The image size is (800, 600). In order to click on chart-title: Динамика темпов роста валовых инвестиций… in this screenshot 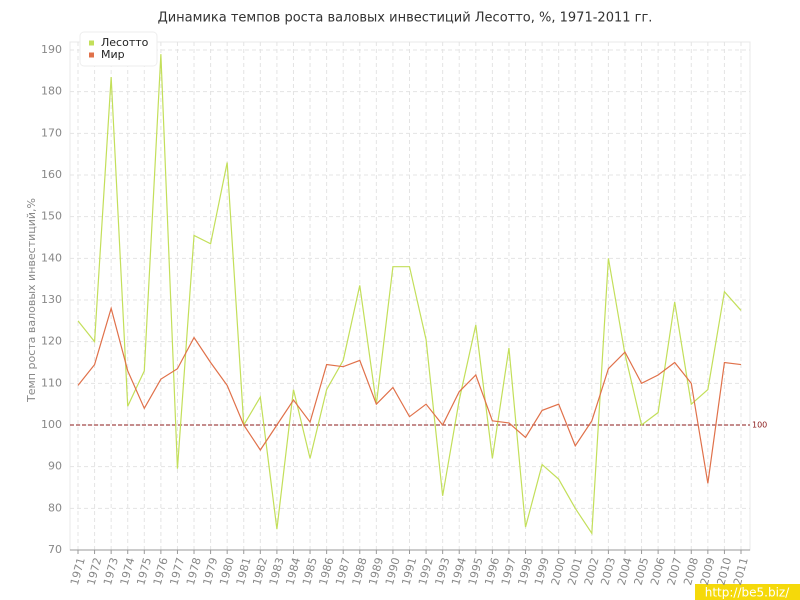, I will do `click(405, 18)`.